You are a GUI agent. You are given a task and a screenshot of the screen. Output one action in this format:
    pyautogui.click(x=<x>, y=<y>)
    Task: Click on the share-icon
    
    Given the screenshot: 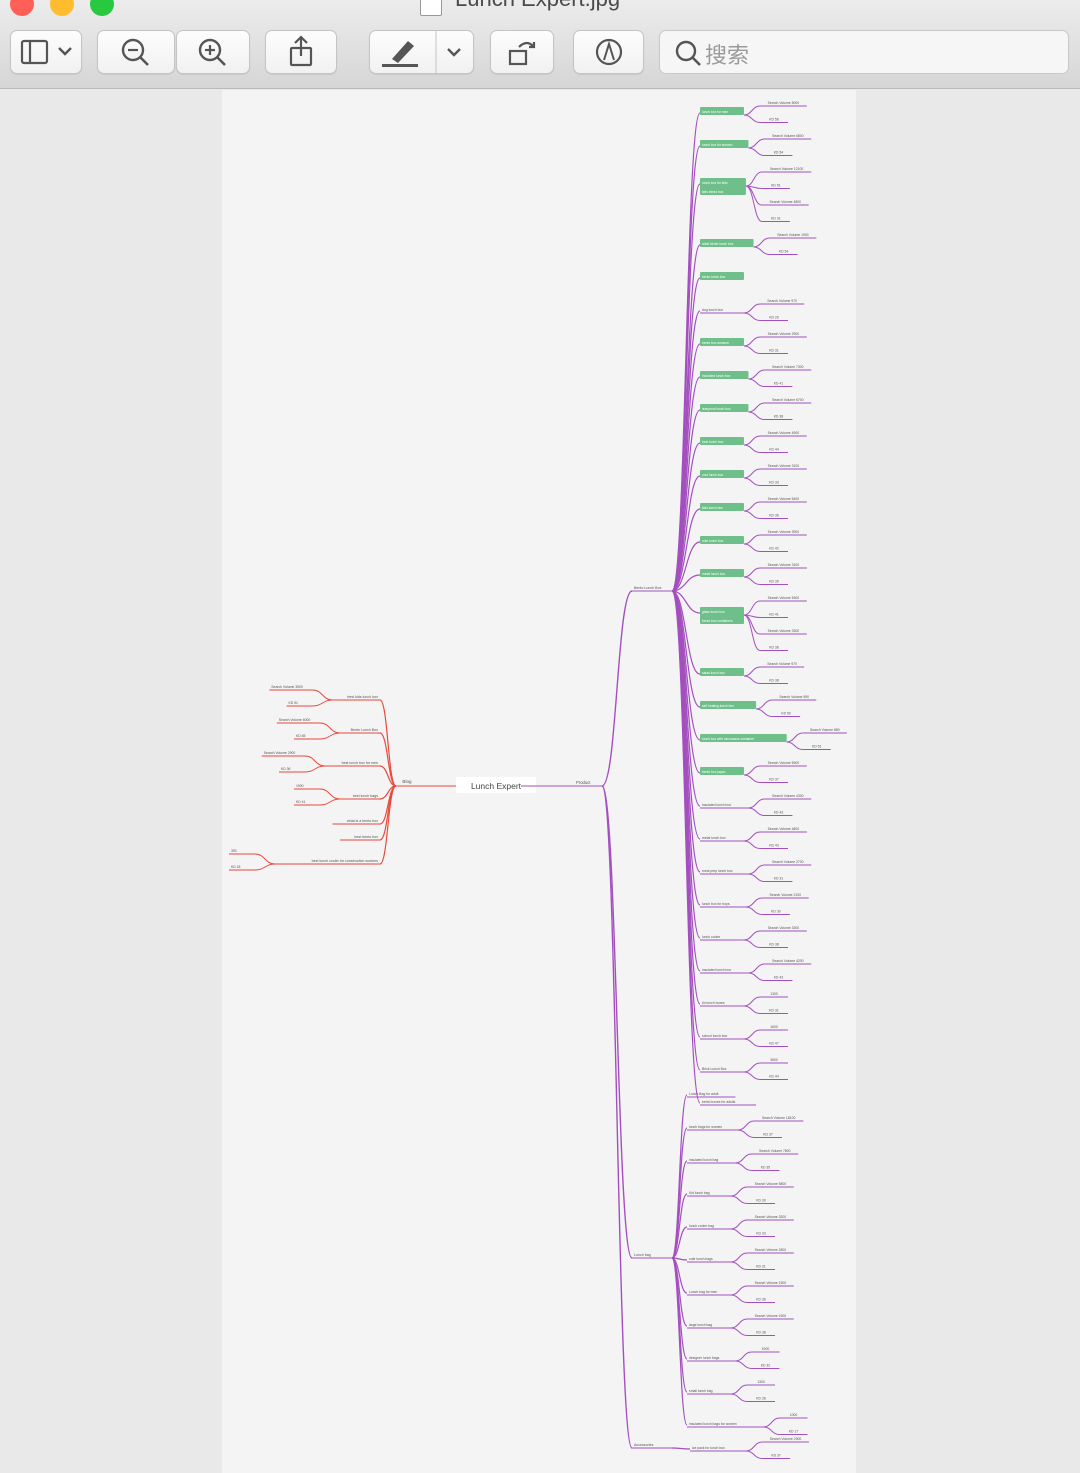 What is the action you would take?
    pyautogui.click(x=301, y=51)
    